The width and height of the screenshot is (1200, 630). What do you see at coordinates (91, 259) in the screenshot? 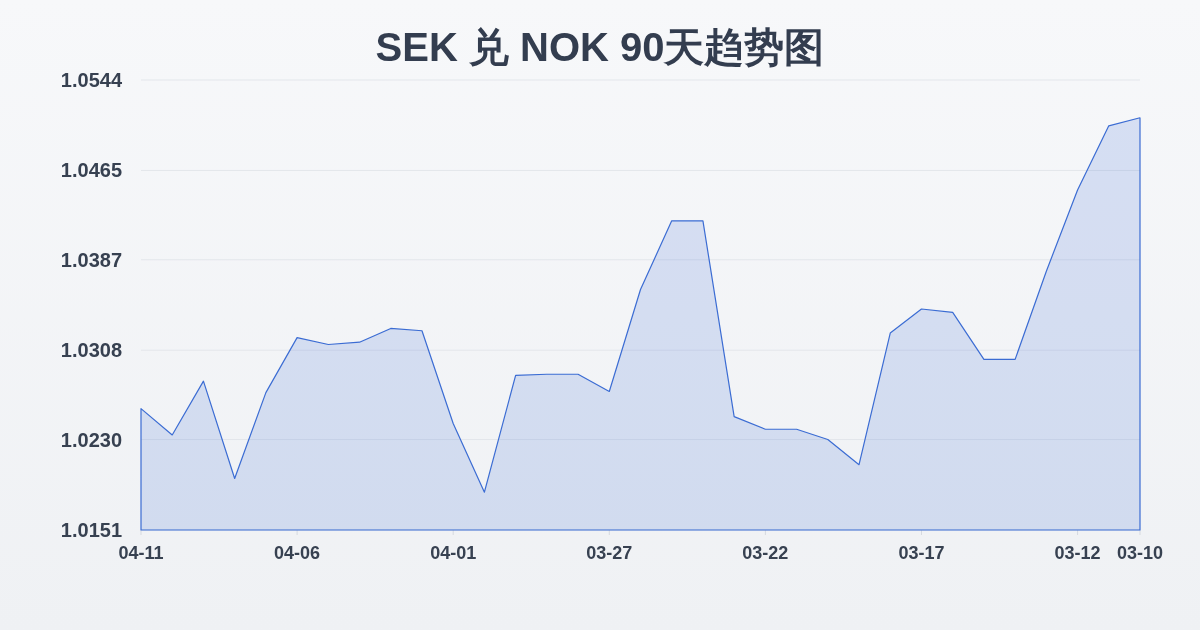
I see `y-tick-label: 1.0387` at bounding box center [91, 259].